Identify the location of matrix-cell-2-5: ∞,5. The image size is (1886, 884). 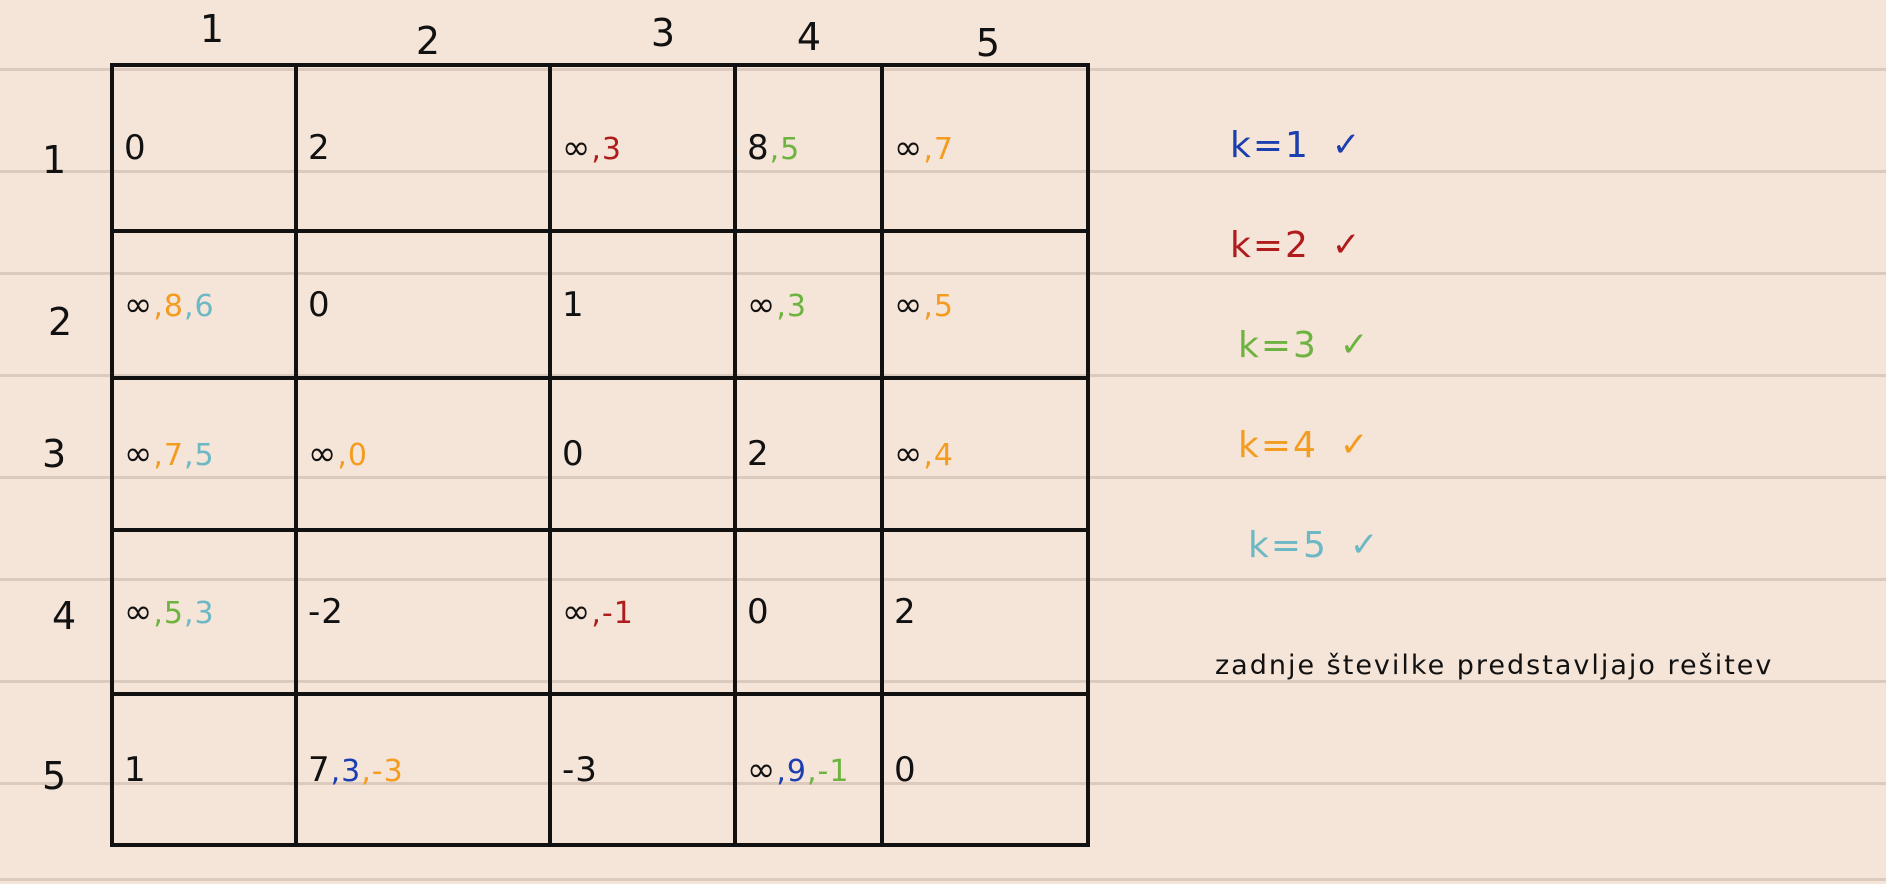
(985, 306).